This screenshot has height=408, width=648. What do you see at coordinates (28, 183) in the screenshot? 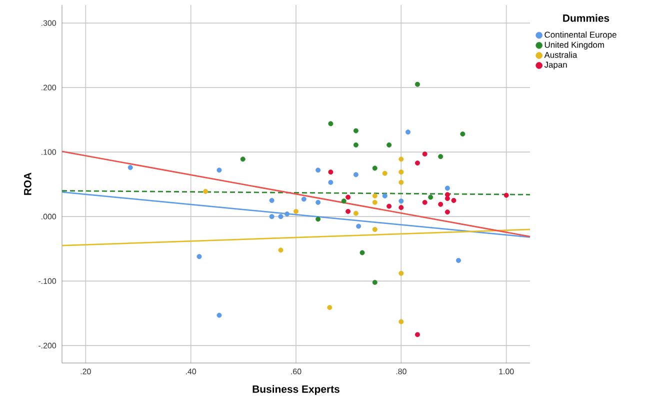
I see `y-axis-title: ROA` at bounding box center [28, 183].